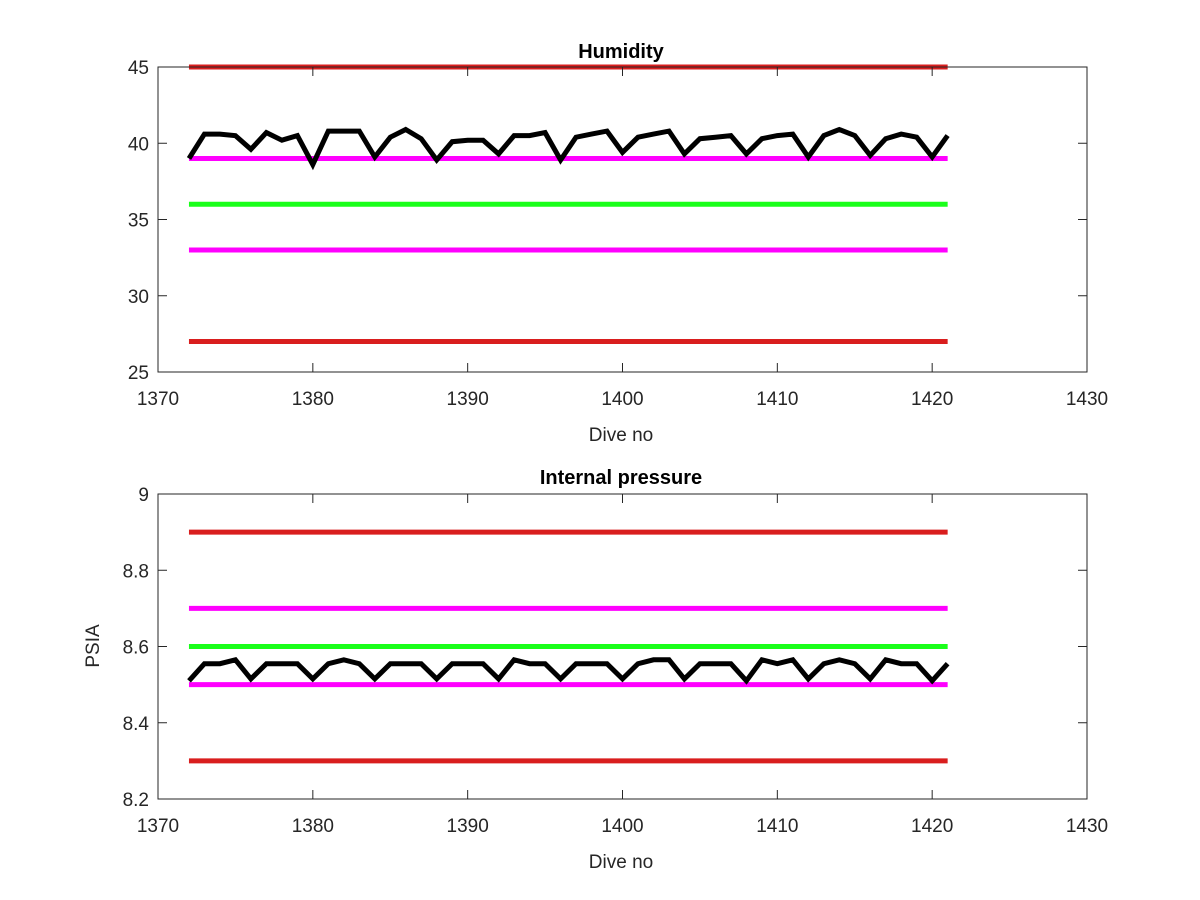  Describe the element at coordinates (158, 399) in the screenshot. I see `humidity-x-tick-label: 1370` at that location.